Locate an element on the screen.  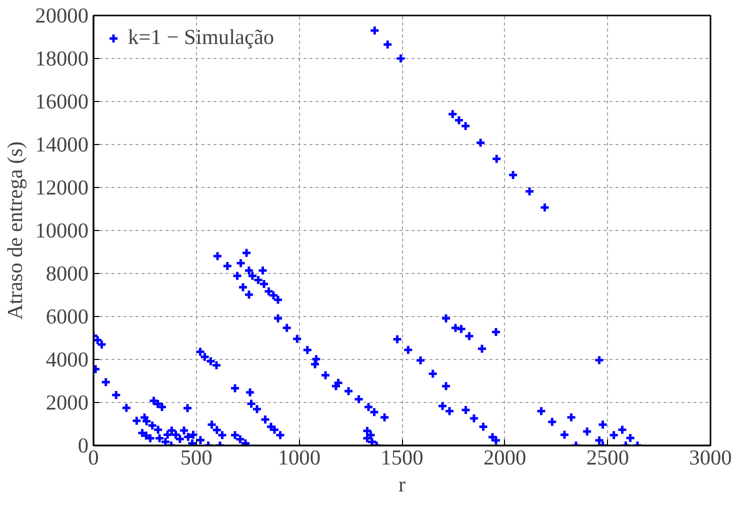
x-tick-label: 2000 is located at coordinates (505, 458).